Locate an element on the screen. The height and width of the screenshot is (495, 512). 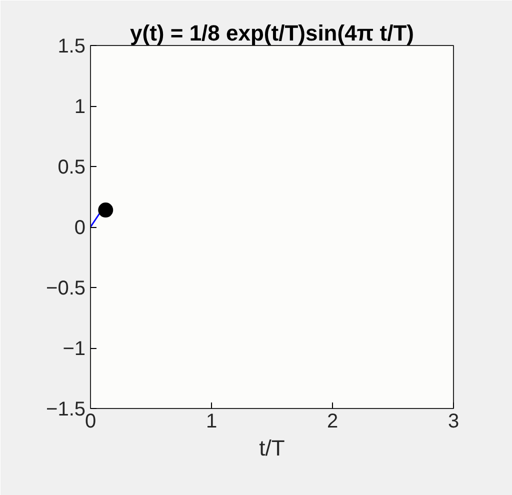
y-tick-label: 0.5 is located at coordinates (72, 167).